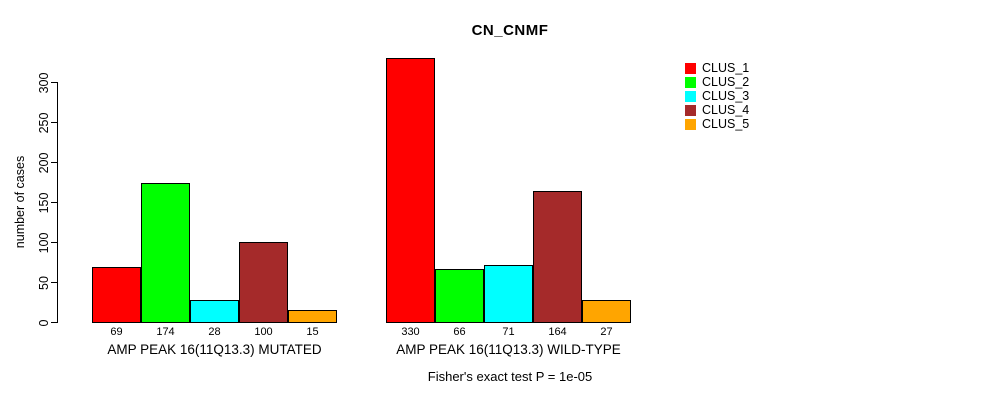 Image resolution: width=990 pixels, height=400 pixels. I want to click on bar-value-label: 15, so click(312, 332).